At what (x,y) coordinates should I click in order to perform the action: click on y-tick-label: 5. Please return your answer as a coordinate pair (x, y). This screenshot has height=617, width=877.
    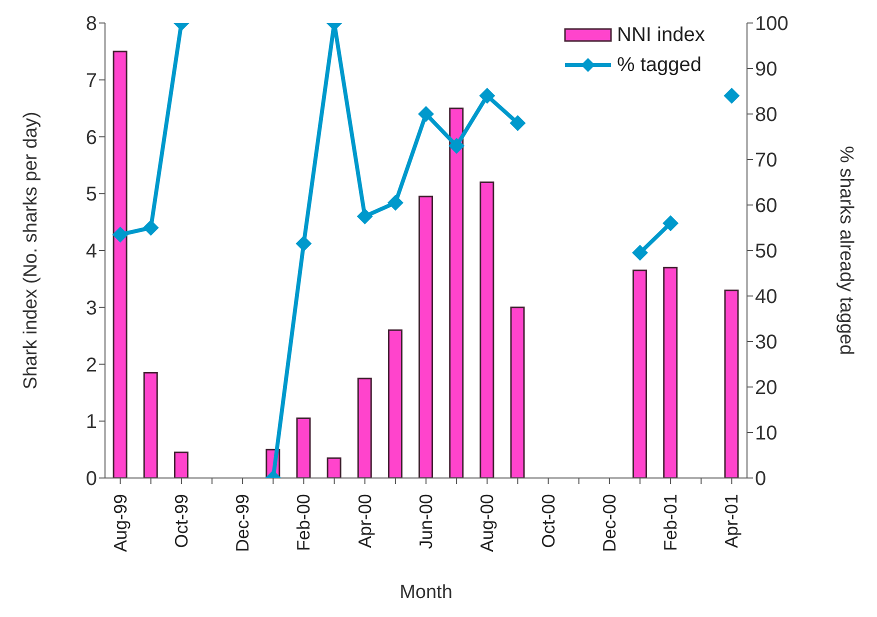
    Looking at the image, I should click on (91, 195).